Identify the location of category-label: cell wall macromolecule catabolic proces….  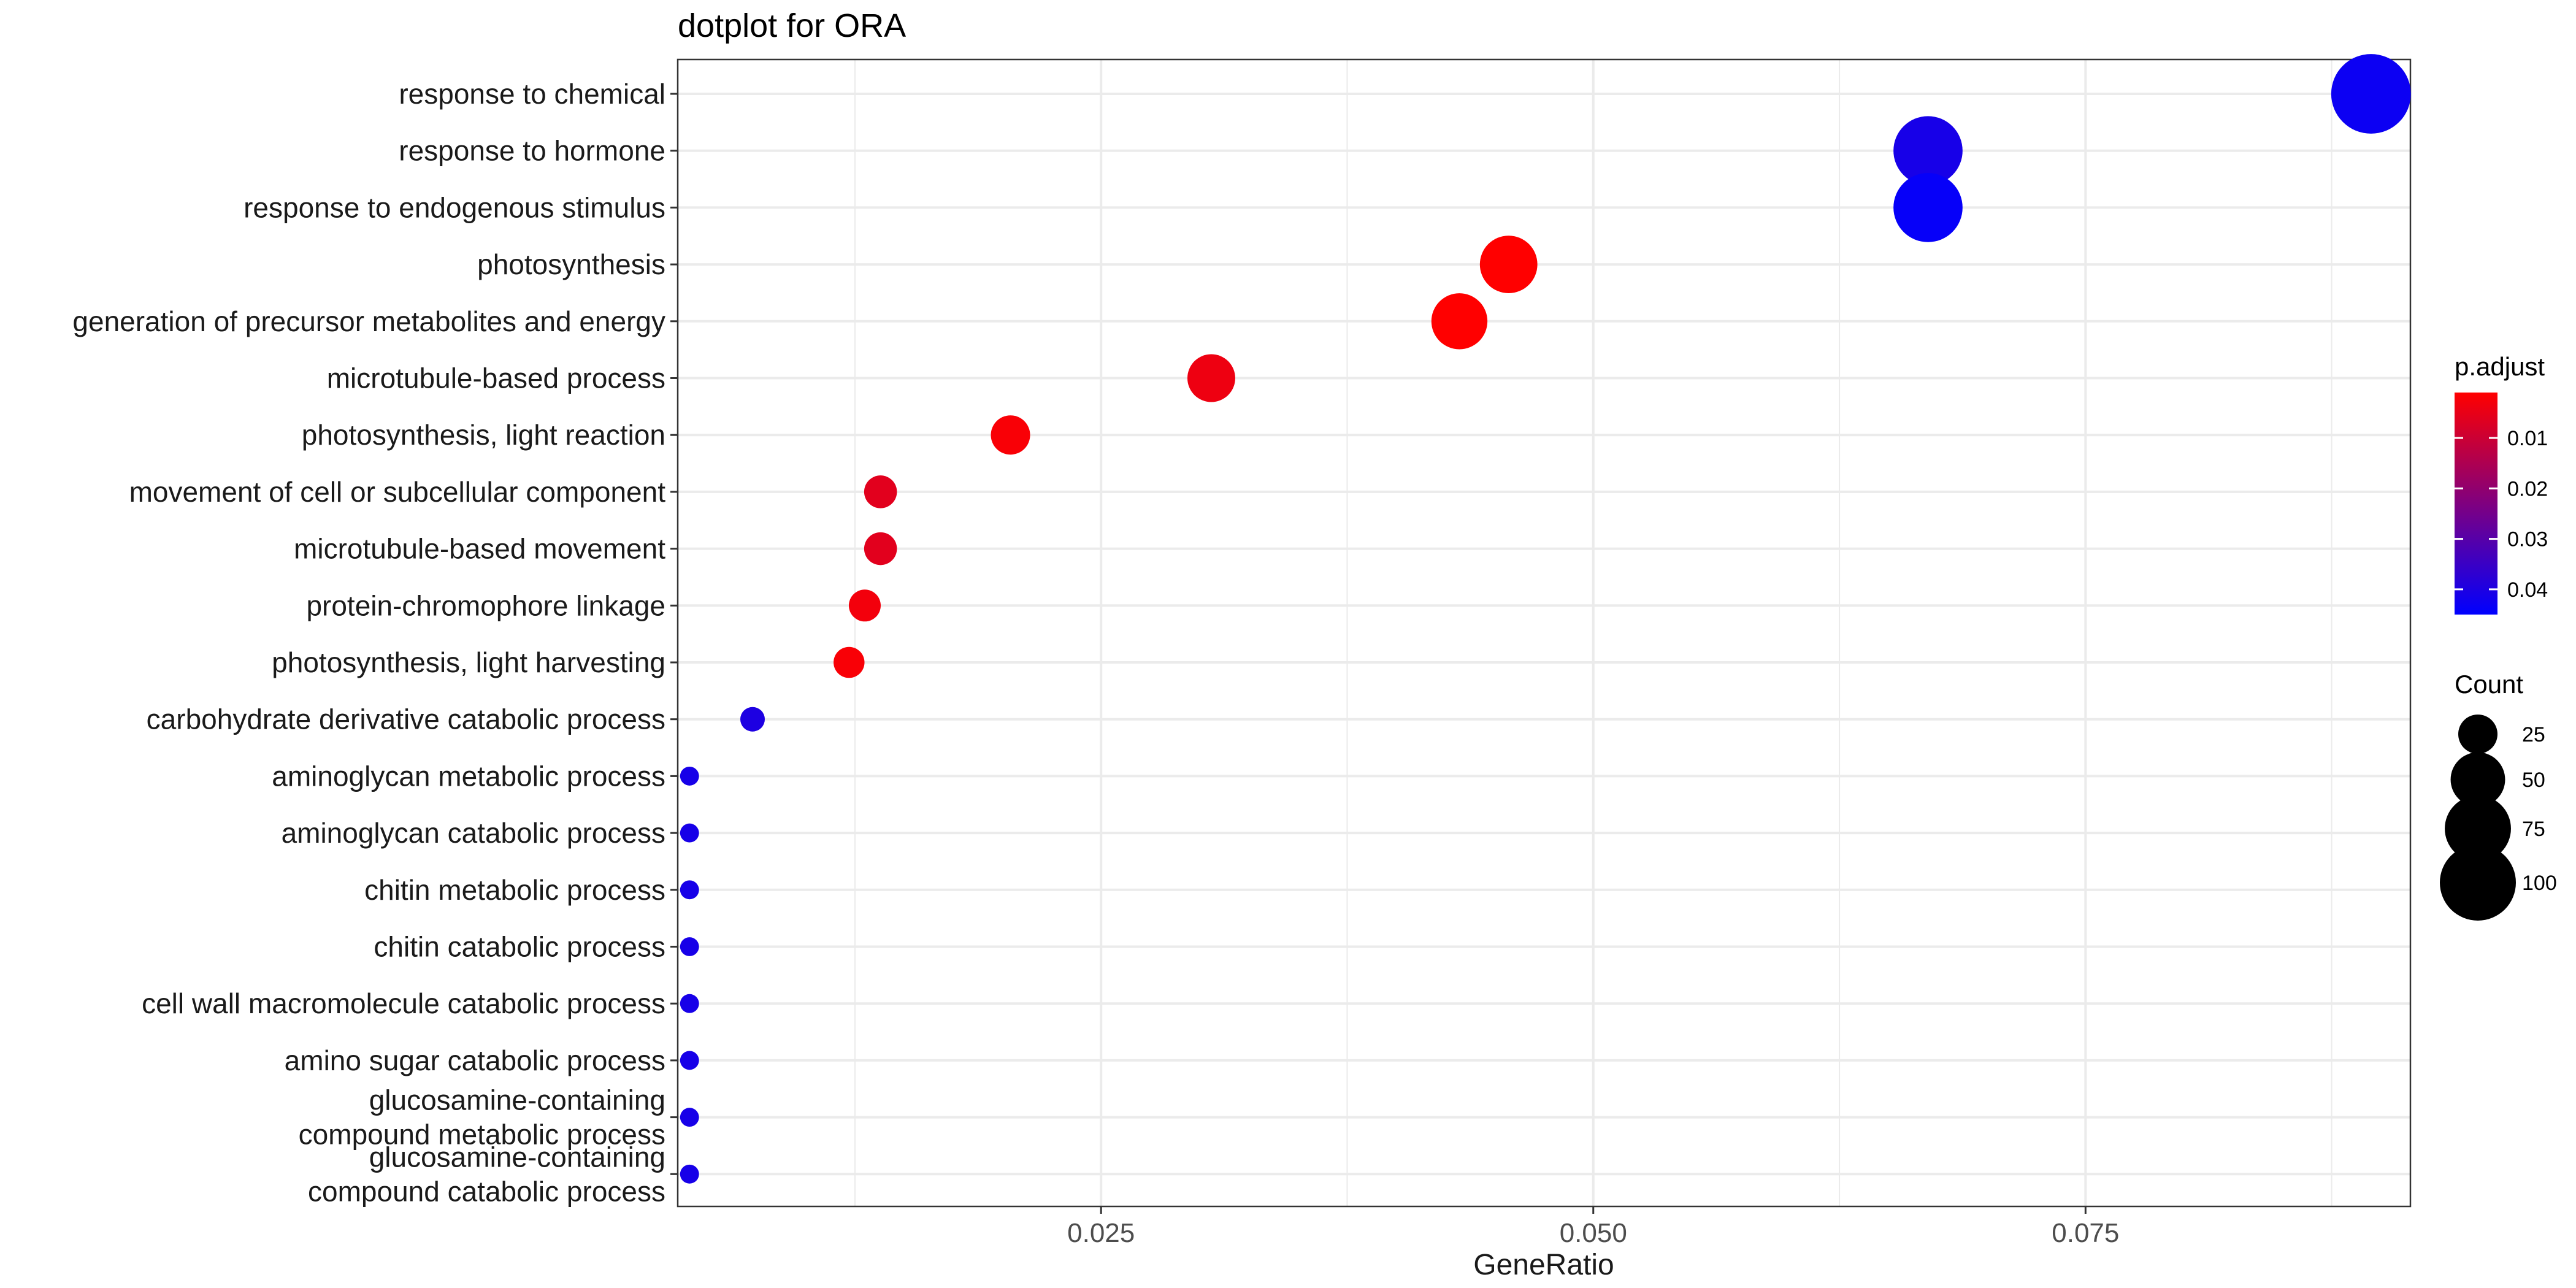
(403, 1003).